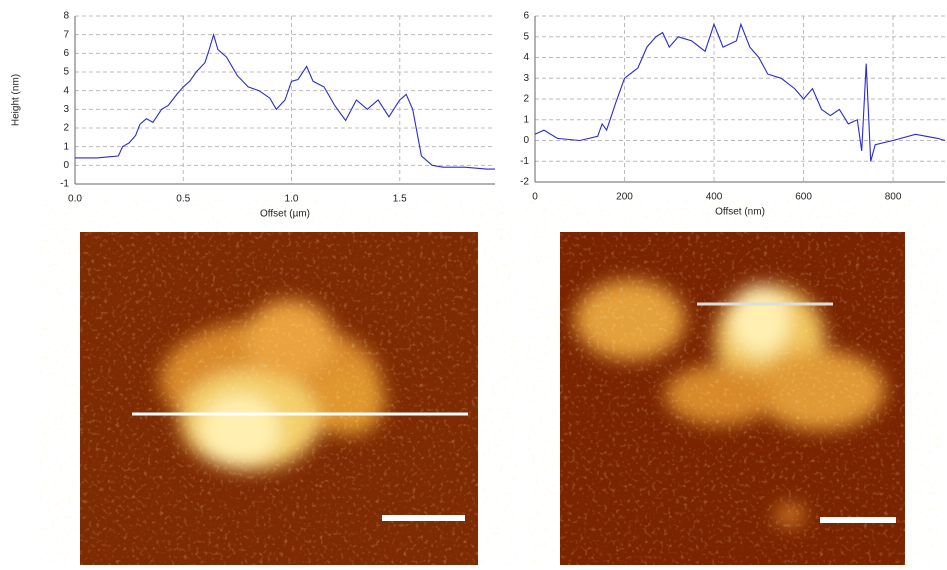  Describe the element at coordinates (292, 199) in the screenshot. I see `x-tick-label: 1.0` at that location.